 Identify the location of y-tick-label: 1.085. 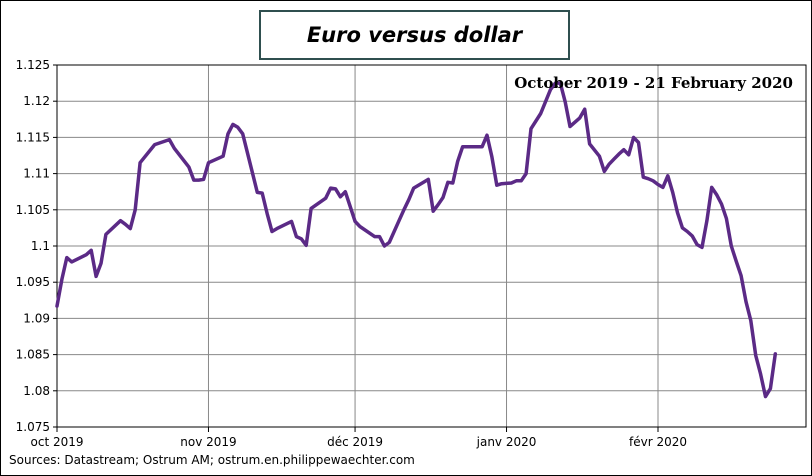
(33, 355).